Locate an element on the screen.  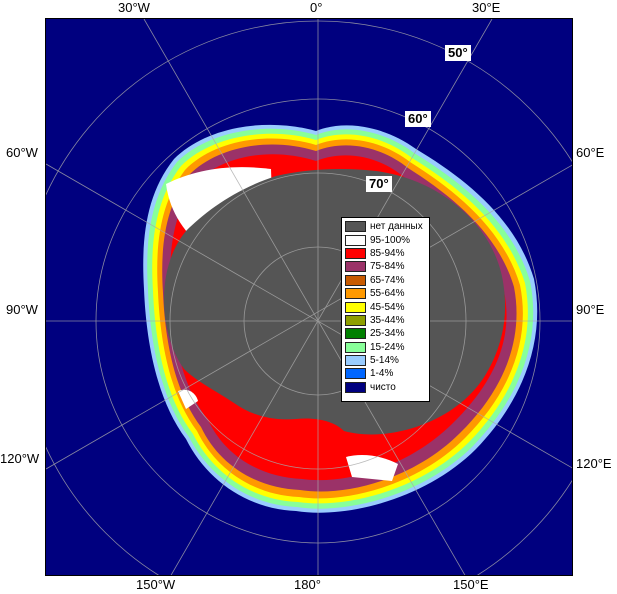
legend-label: нет данных is located at coordinates (396, 227).